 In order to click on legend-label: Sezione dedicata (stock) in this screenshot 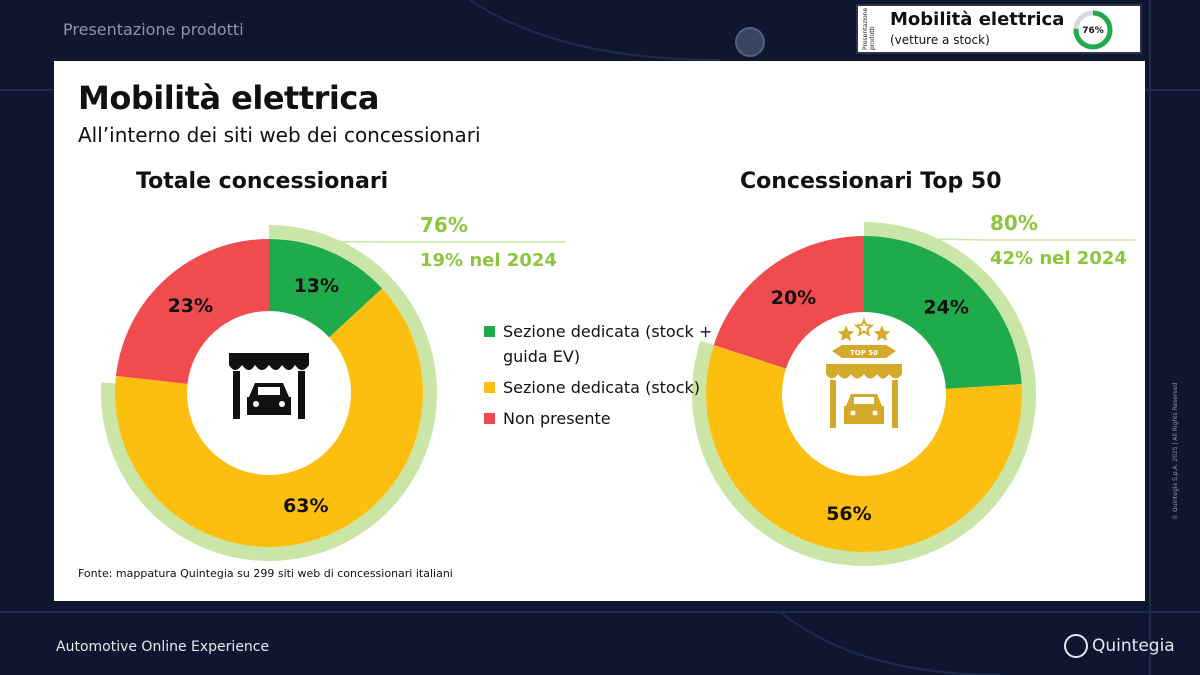, I will do `click(602, 387)`.